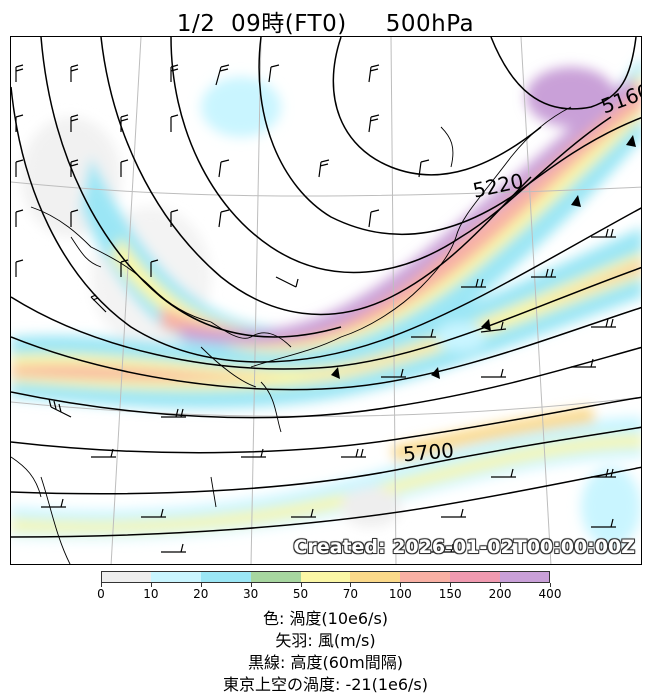  I want to click on legend-color: 色: 渦度(10e6/s), so click(325, 618).